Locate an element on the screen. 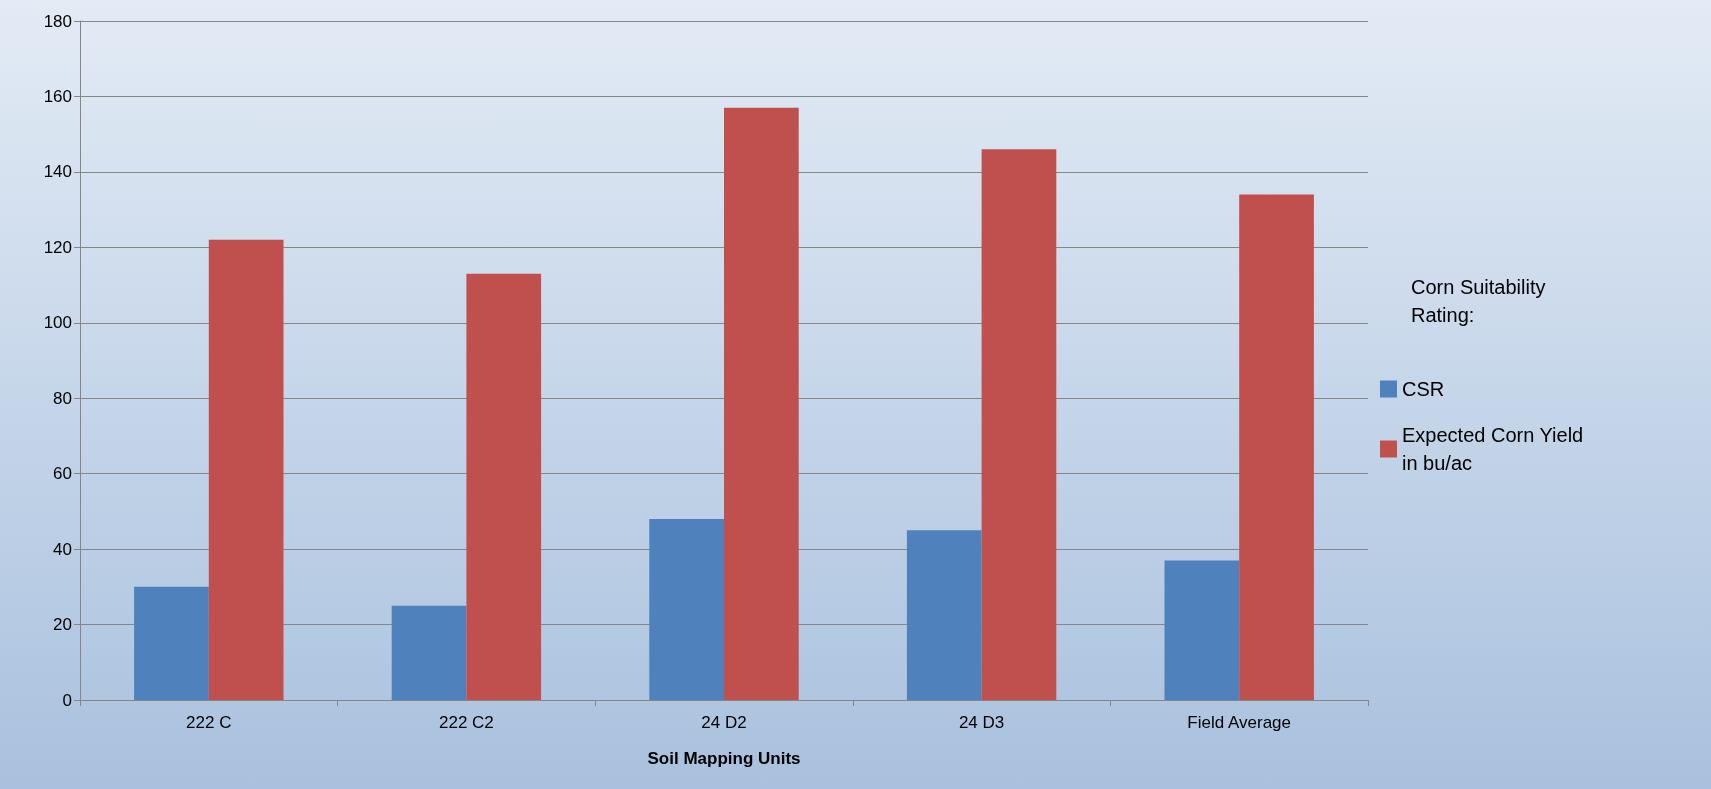 The width and height of the screenshot is (1711, 789). y-tick-label: 100 is located at coordinates (57, 323).